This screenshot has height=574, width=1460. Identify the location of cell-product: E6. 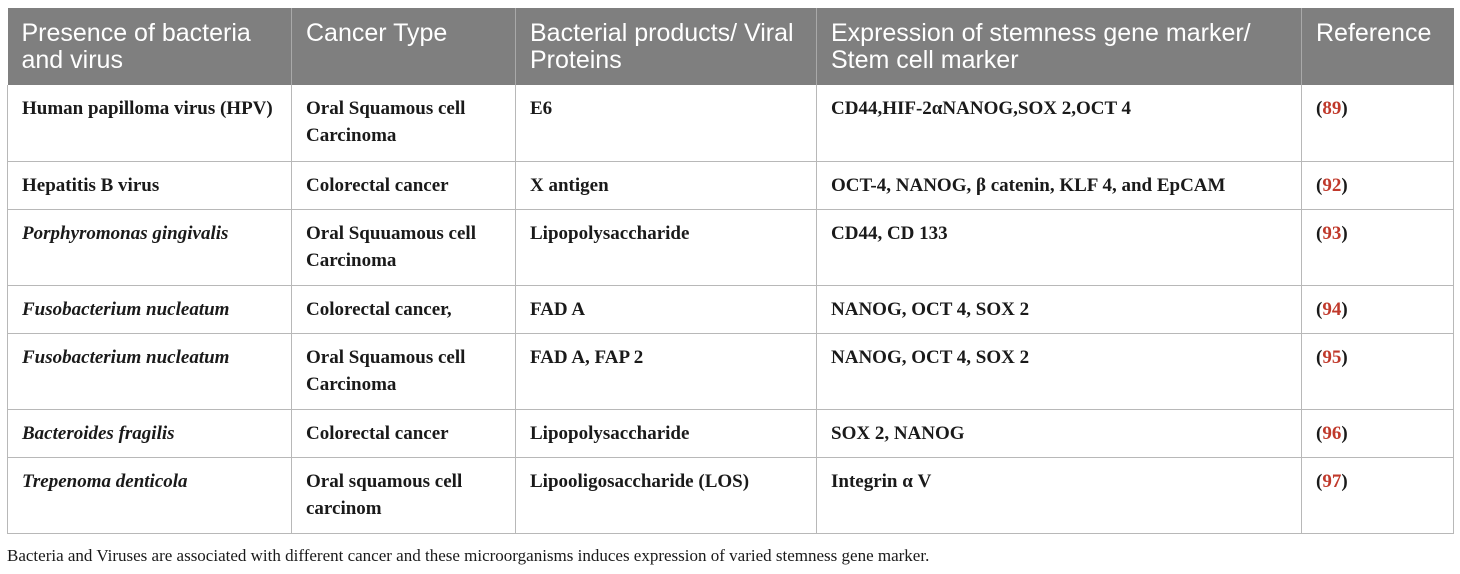
(666, 123).